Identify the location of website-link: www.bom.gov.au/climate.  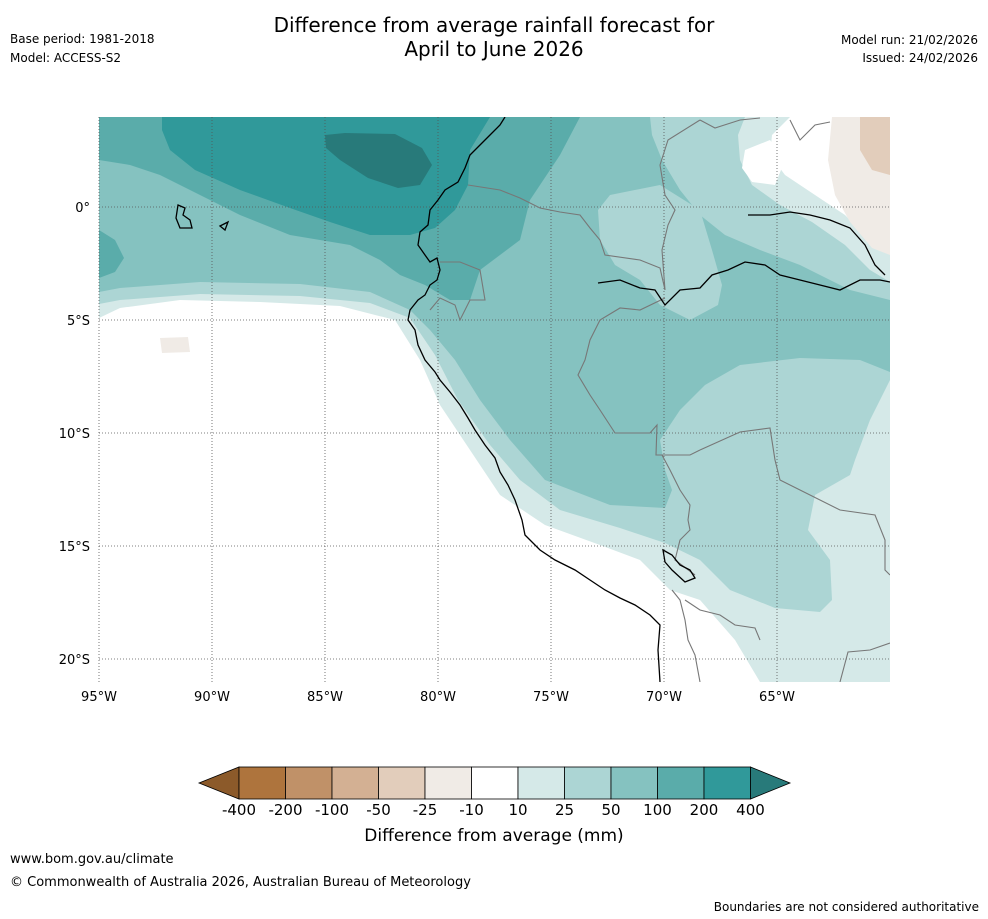
(92, 859).